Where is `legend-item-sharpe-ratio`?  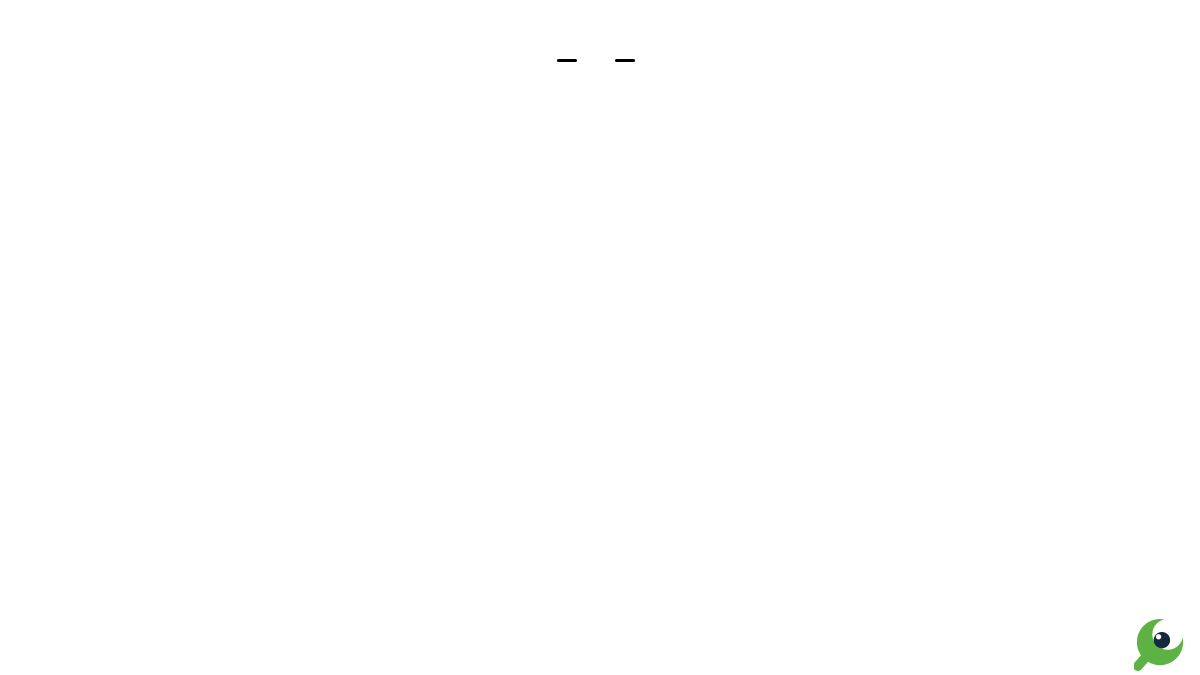 legend-item-sharpe-ratio is located at coordinates (629, 60).